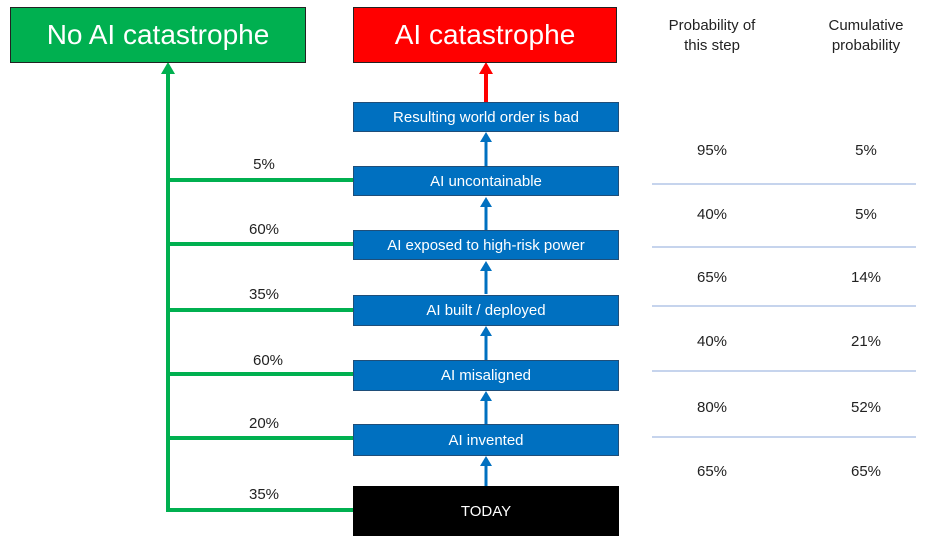 This screenshot has width=940, height=542. Describe the element at coordinates (264, 423) in the screenshot. I see `branch-percent-invented: 20%` at that location.